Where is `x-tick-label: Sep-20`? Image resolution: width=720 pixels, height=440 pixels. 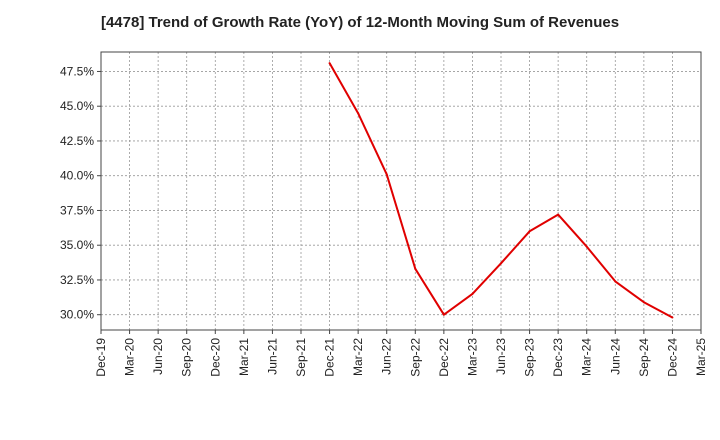
x-tick-label: Sep-20 is located at coordinates (187, 357).